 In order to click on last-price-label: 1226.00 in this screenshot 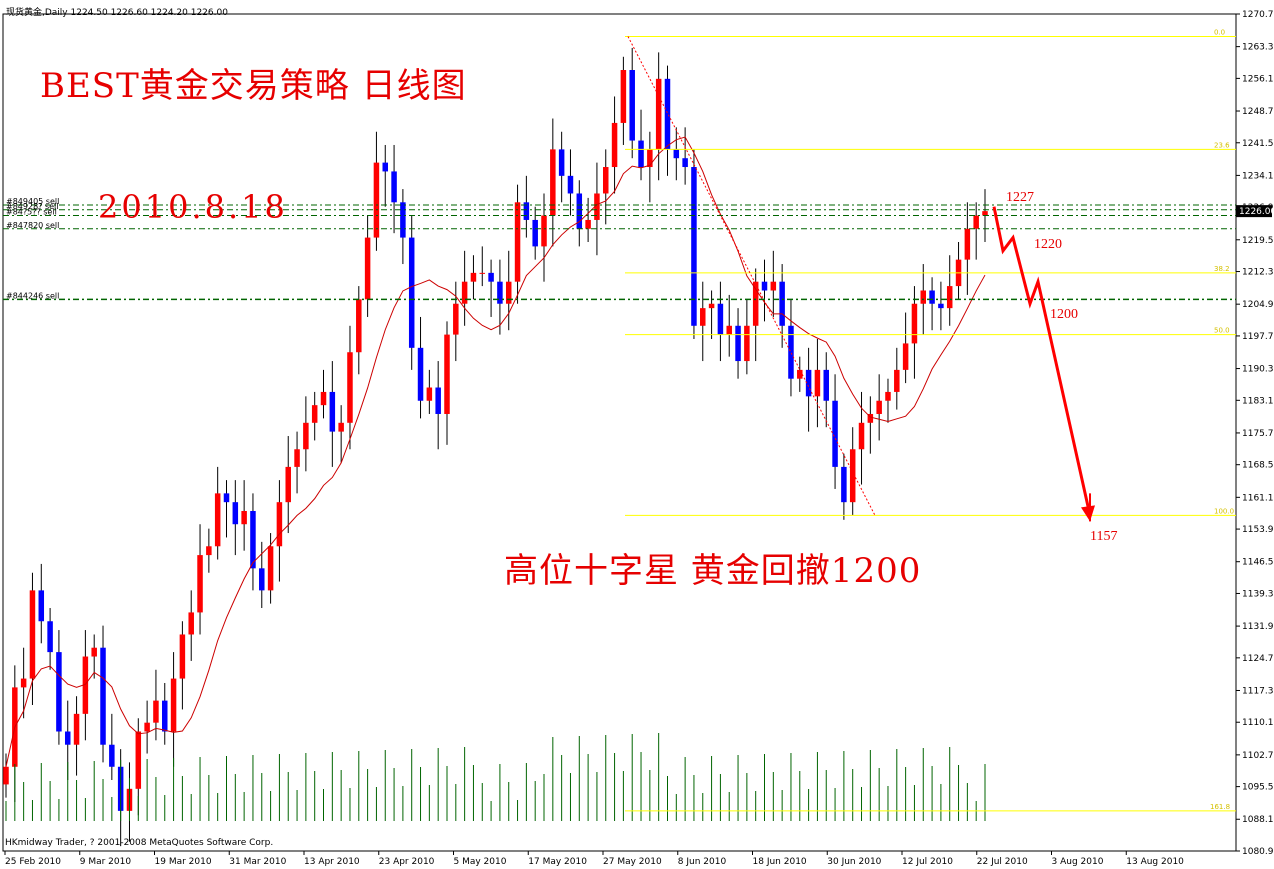, I will do `click(1256, 212)`.